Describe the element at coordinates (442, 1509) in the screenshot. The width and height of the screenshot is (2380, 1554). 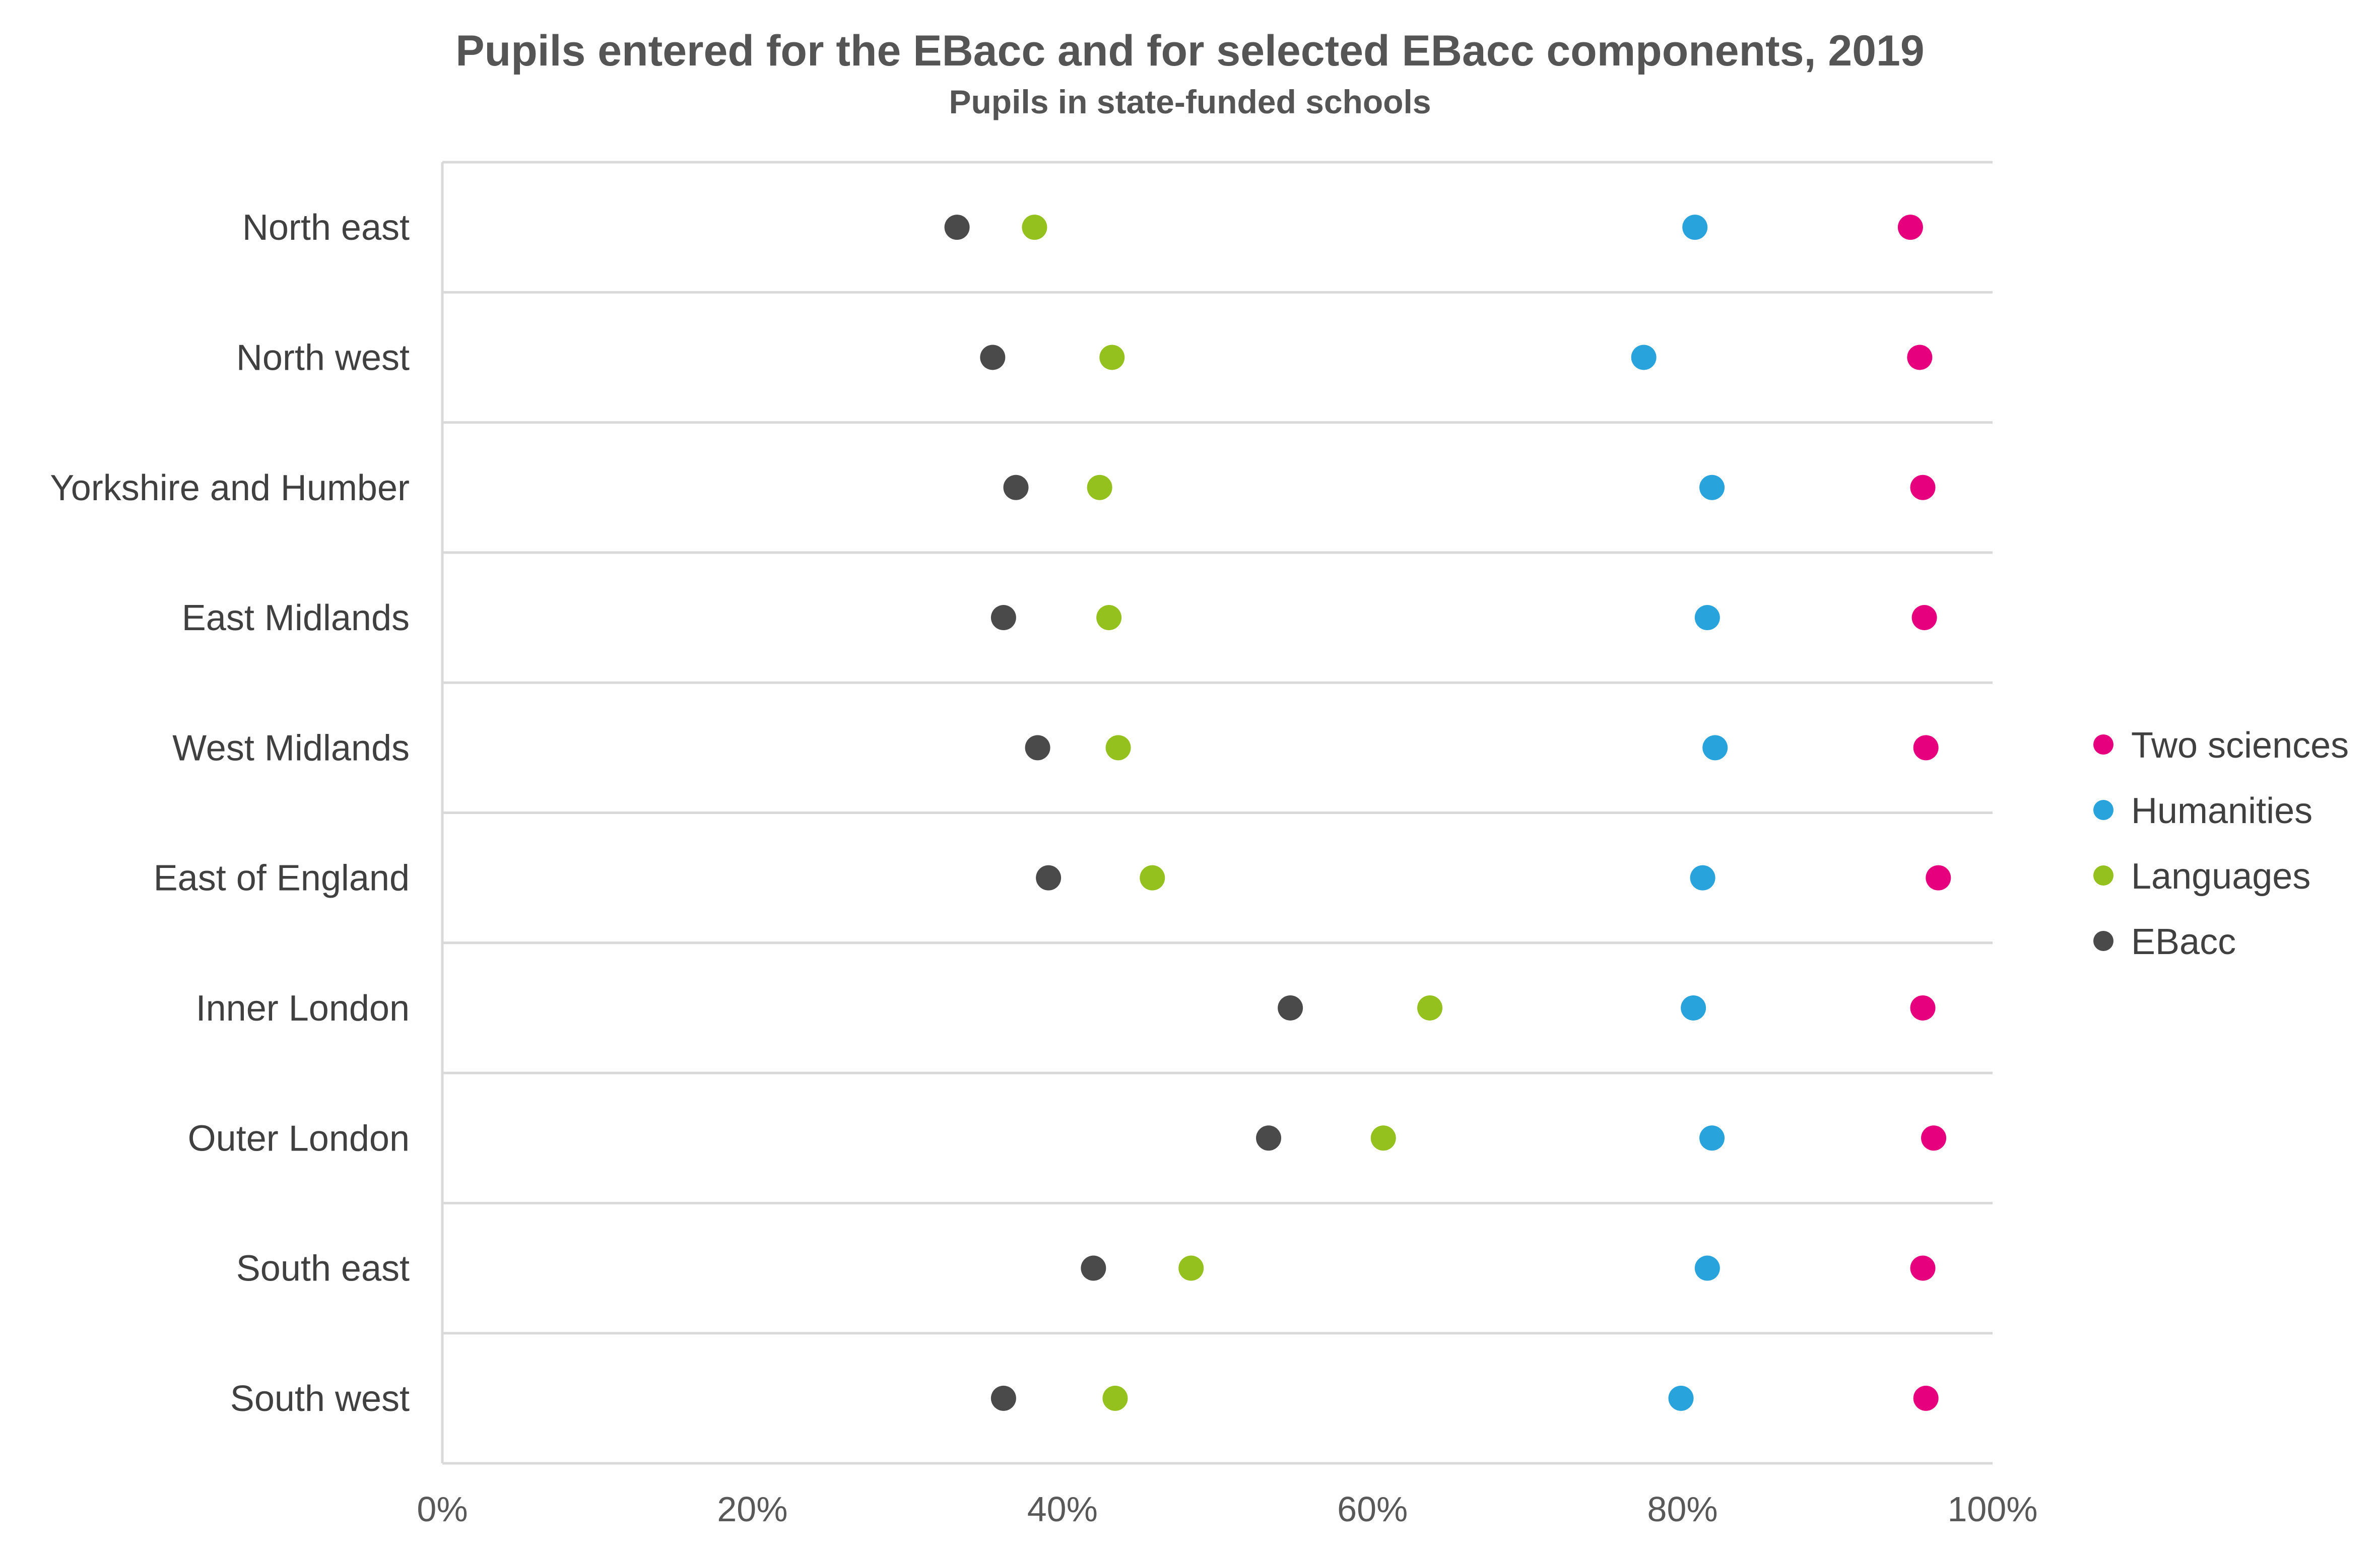
I see `x-tick-label: 0%` at that location.